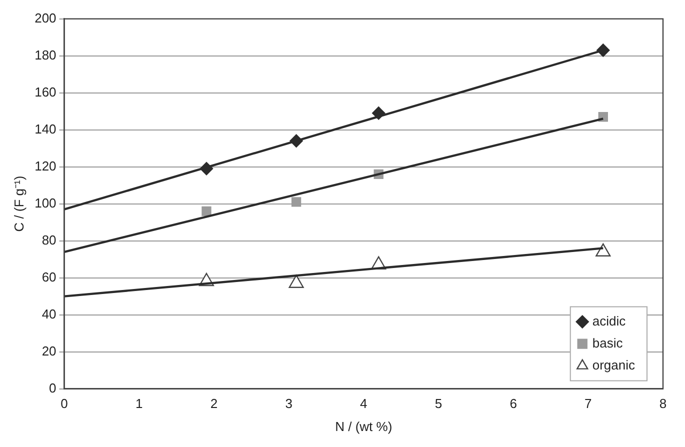  Describe the element at coordinates (49, 276) in the screenshot. I see `y-tick-label: 60` at that location.